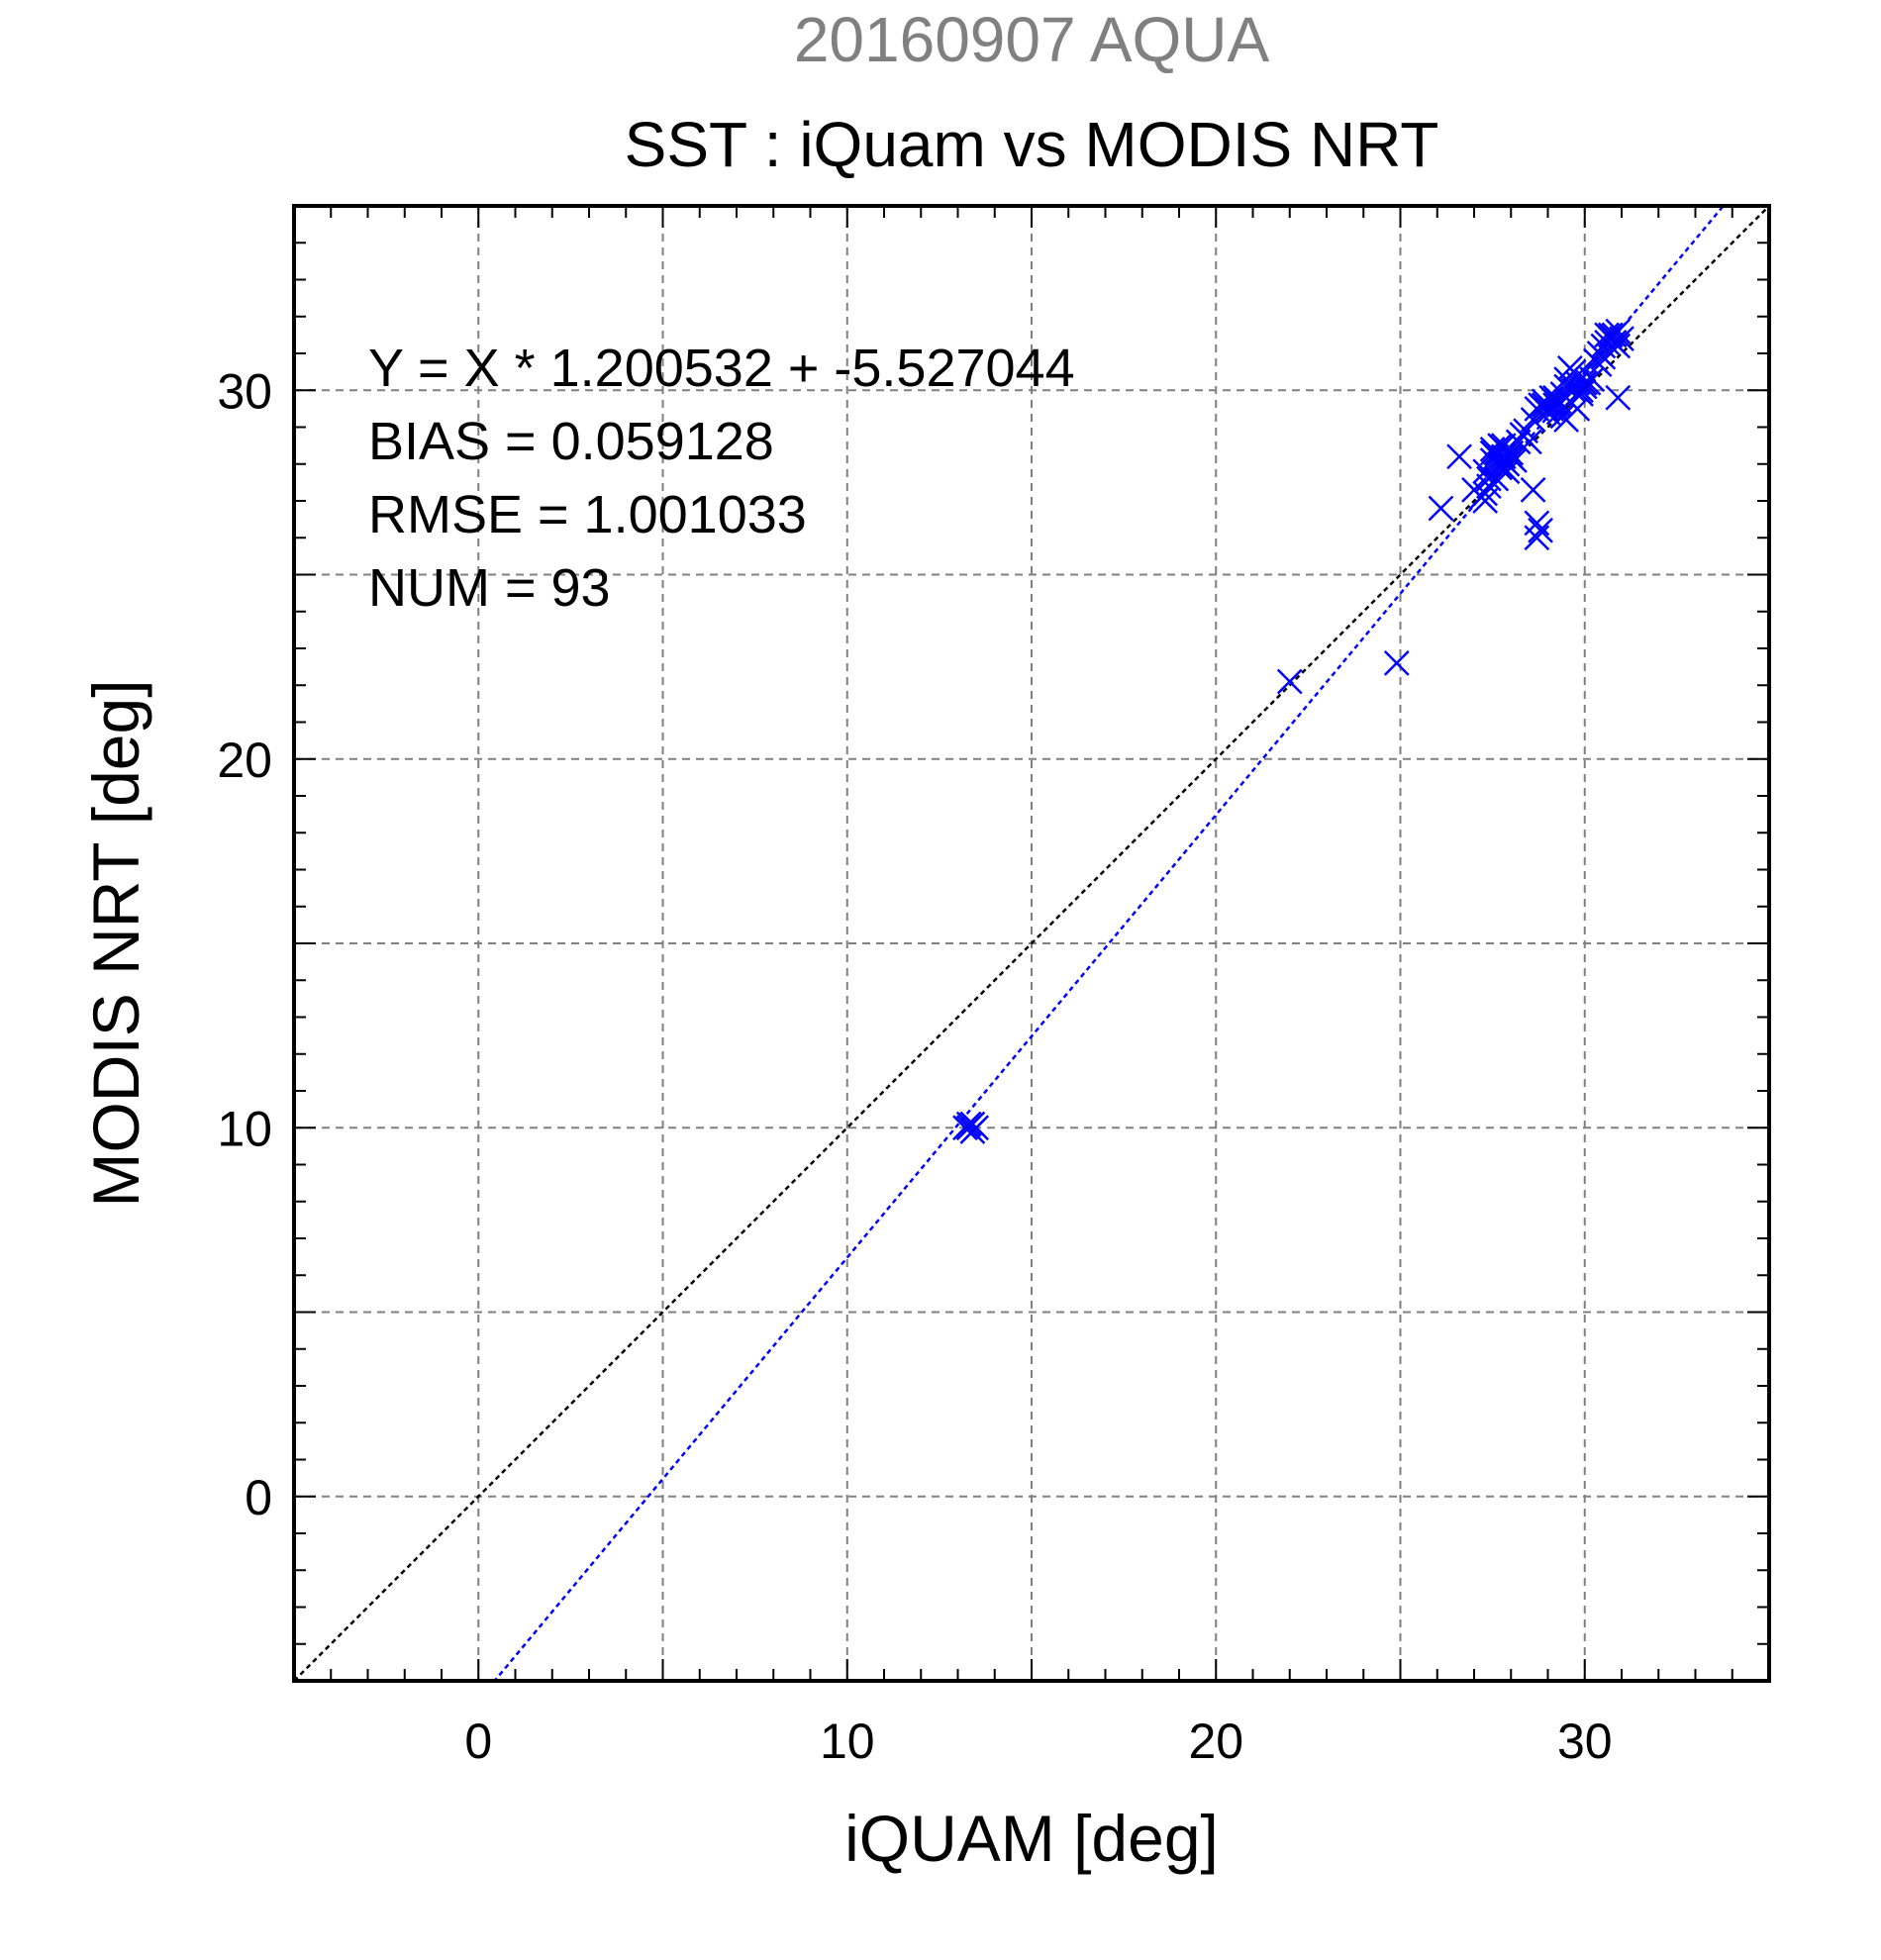 The width and height of the screenshot is (1881, 1960). I want to click on bias-label: BIAS = 0.059128, so click(571, 441).